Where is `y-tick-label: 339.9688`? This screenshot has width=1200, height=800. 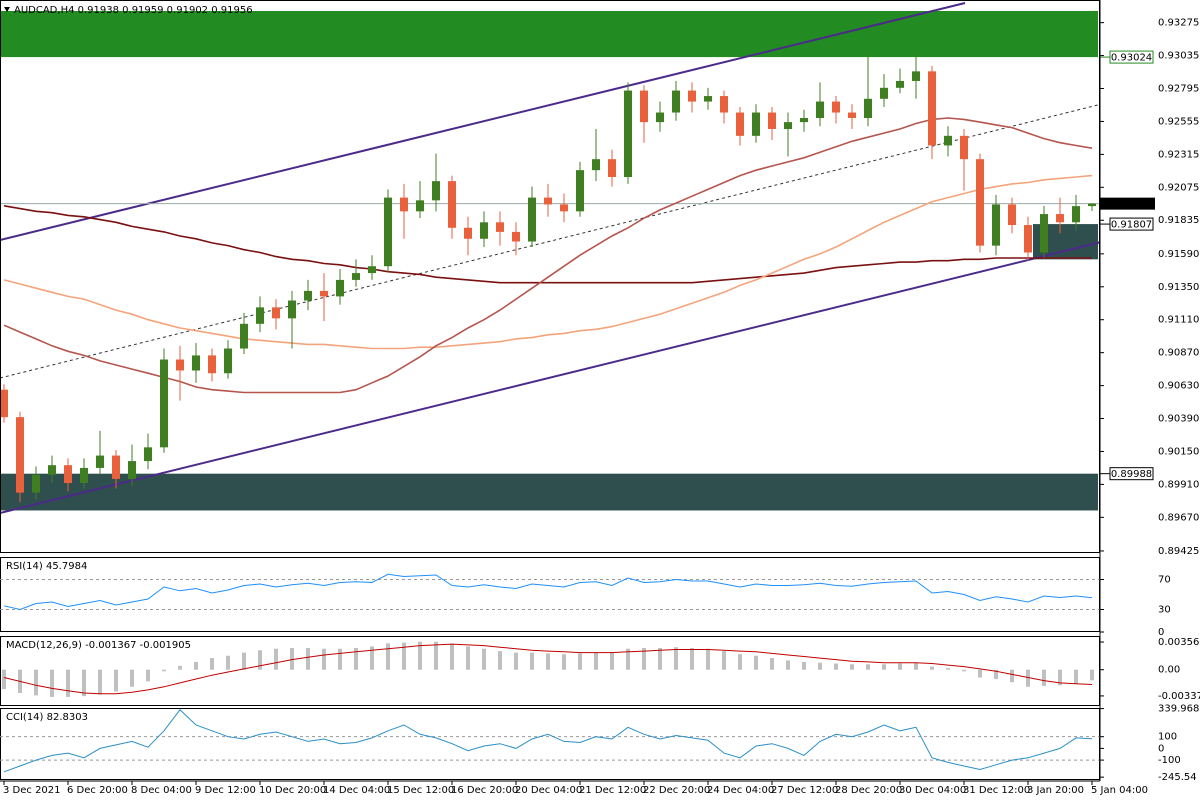 y-tick-label: 339.9688 is located at coordinates (1179, 709).